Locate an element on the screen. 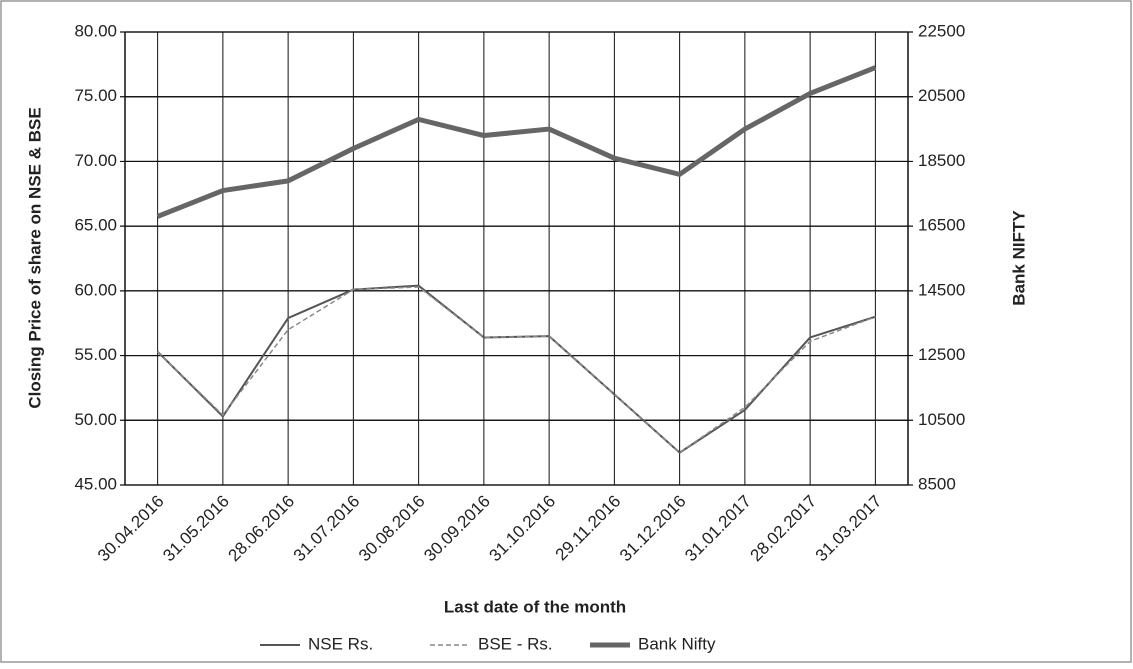 The height and width of the screenshot is (669, 1133). y-tick-label: 60.00 is located at coordinates (95, 289).